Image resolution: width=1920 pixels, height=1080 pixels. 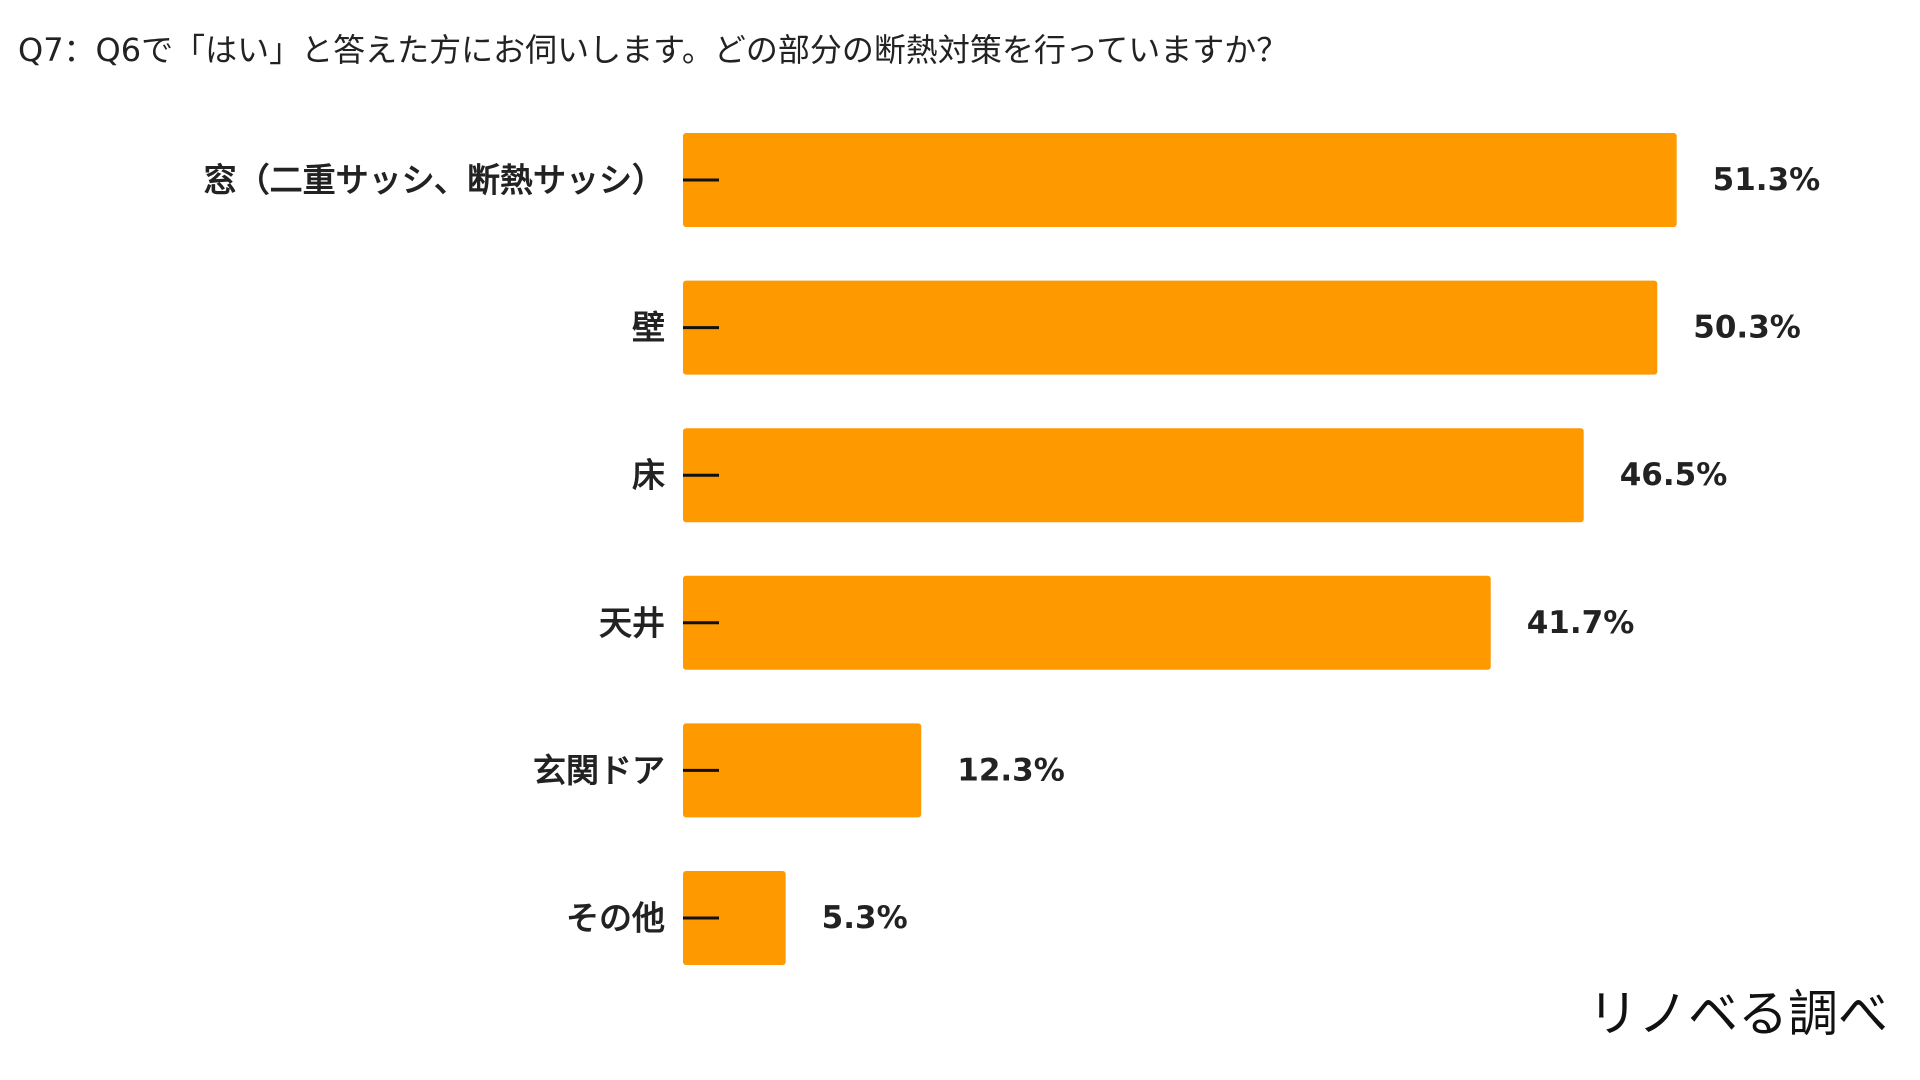 I want to click on category-label-0: 窓（二重サッシ、断熱サッシ）, so click(x=434, y=180).